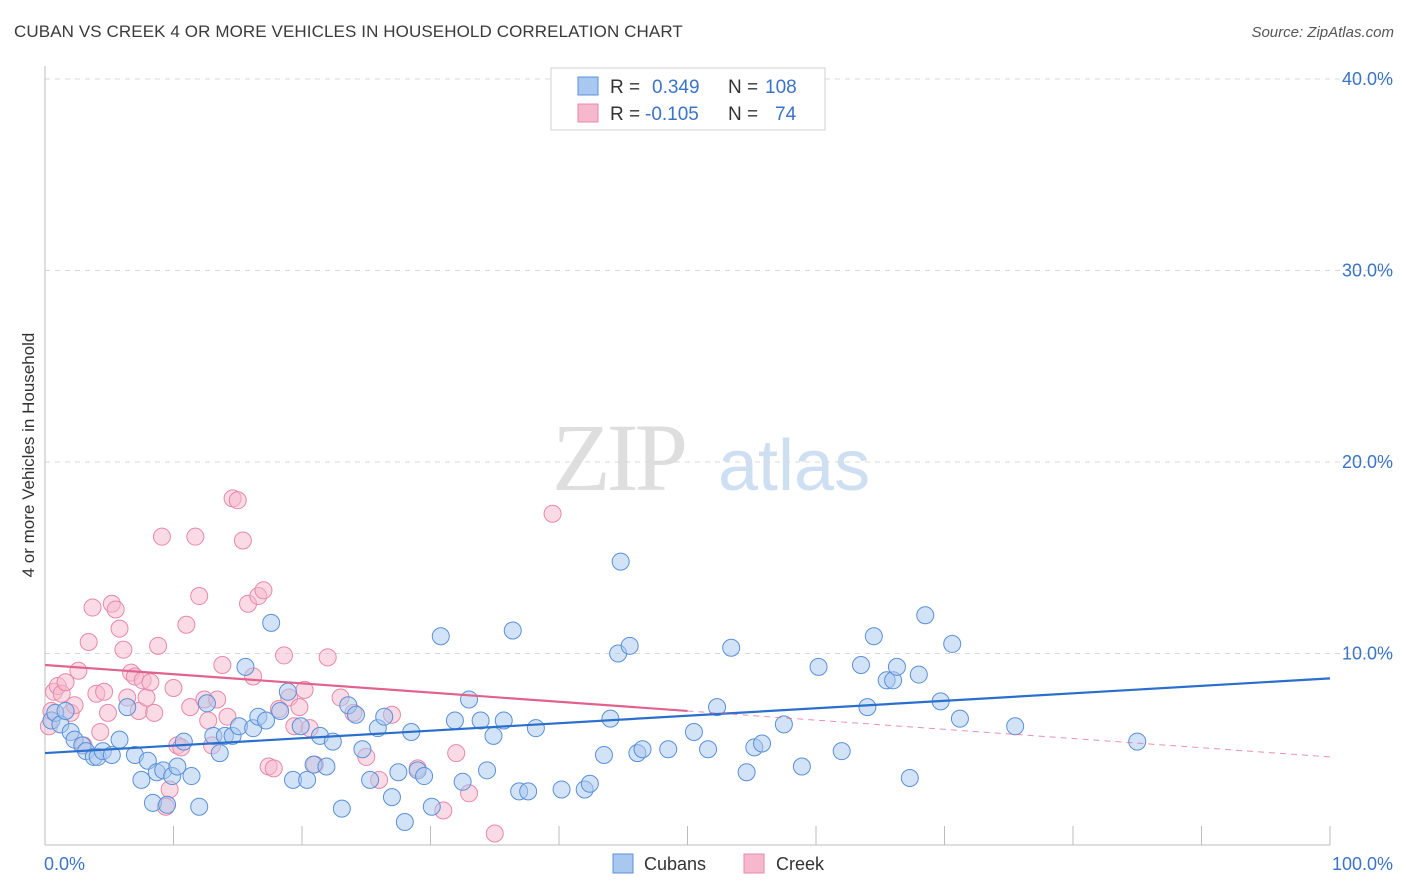 This screenshot has height=892, width=1406. Describe the element at coordinates (1367, 462) in the screenshot. I see `y-tick-label-1: 20.0%` at that location.